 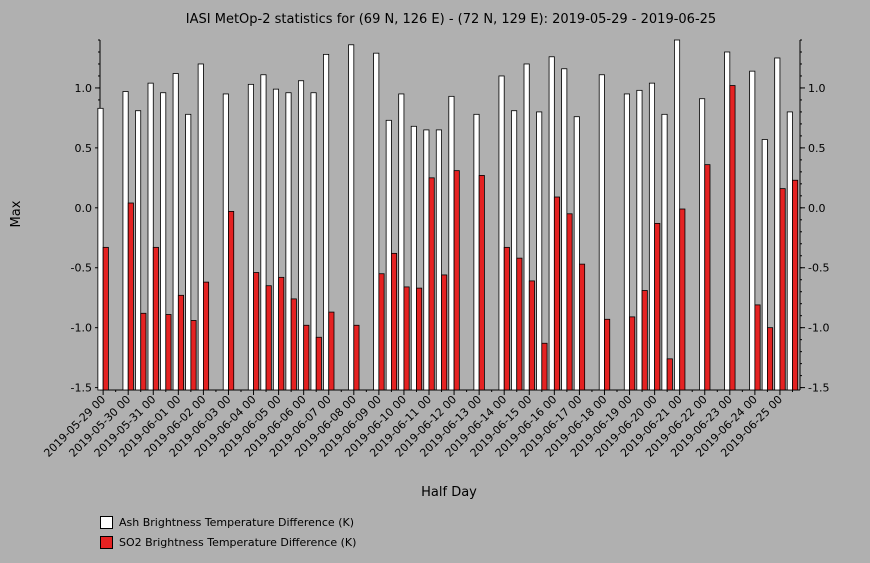 I want to click on y-tick-label-left: -1.0, so click(x=81, y=328).